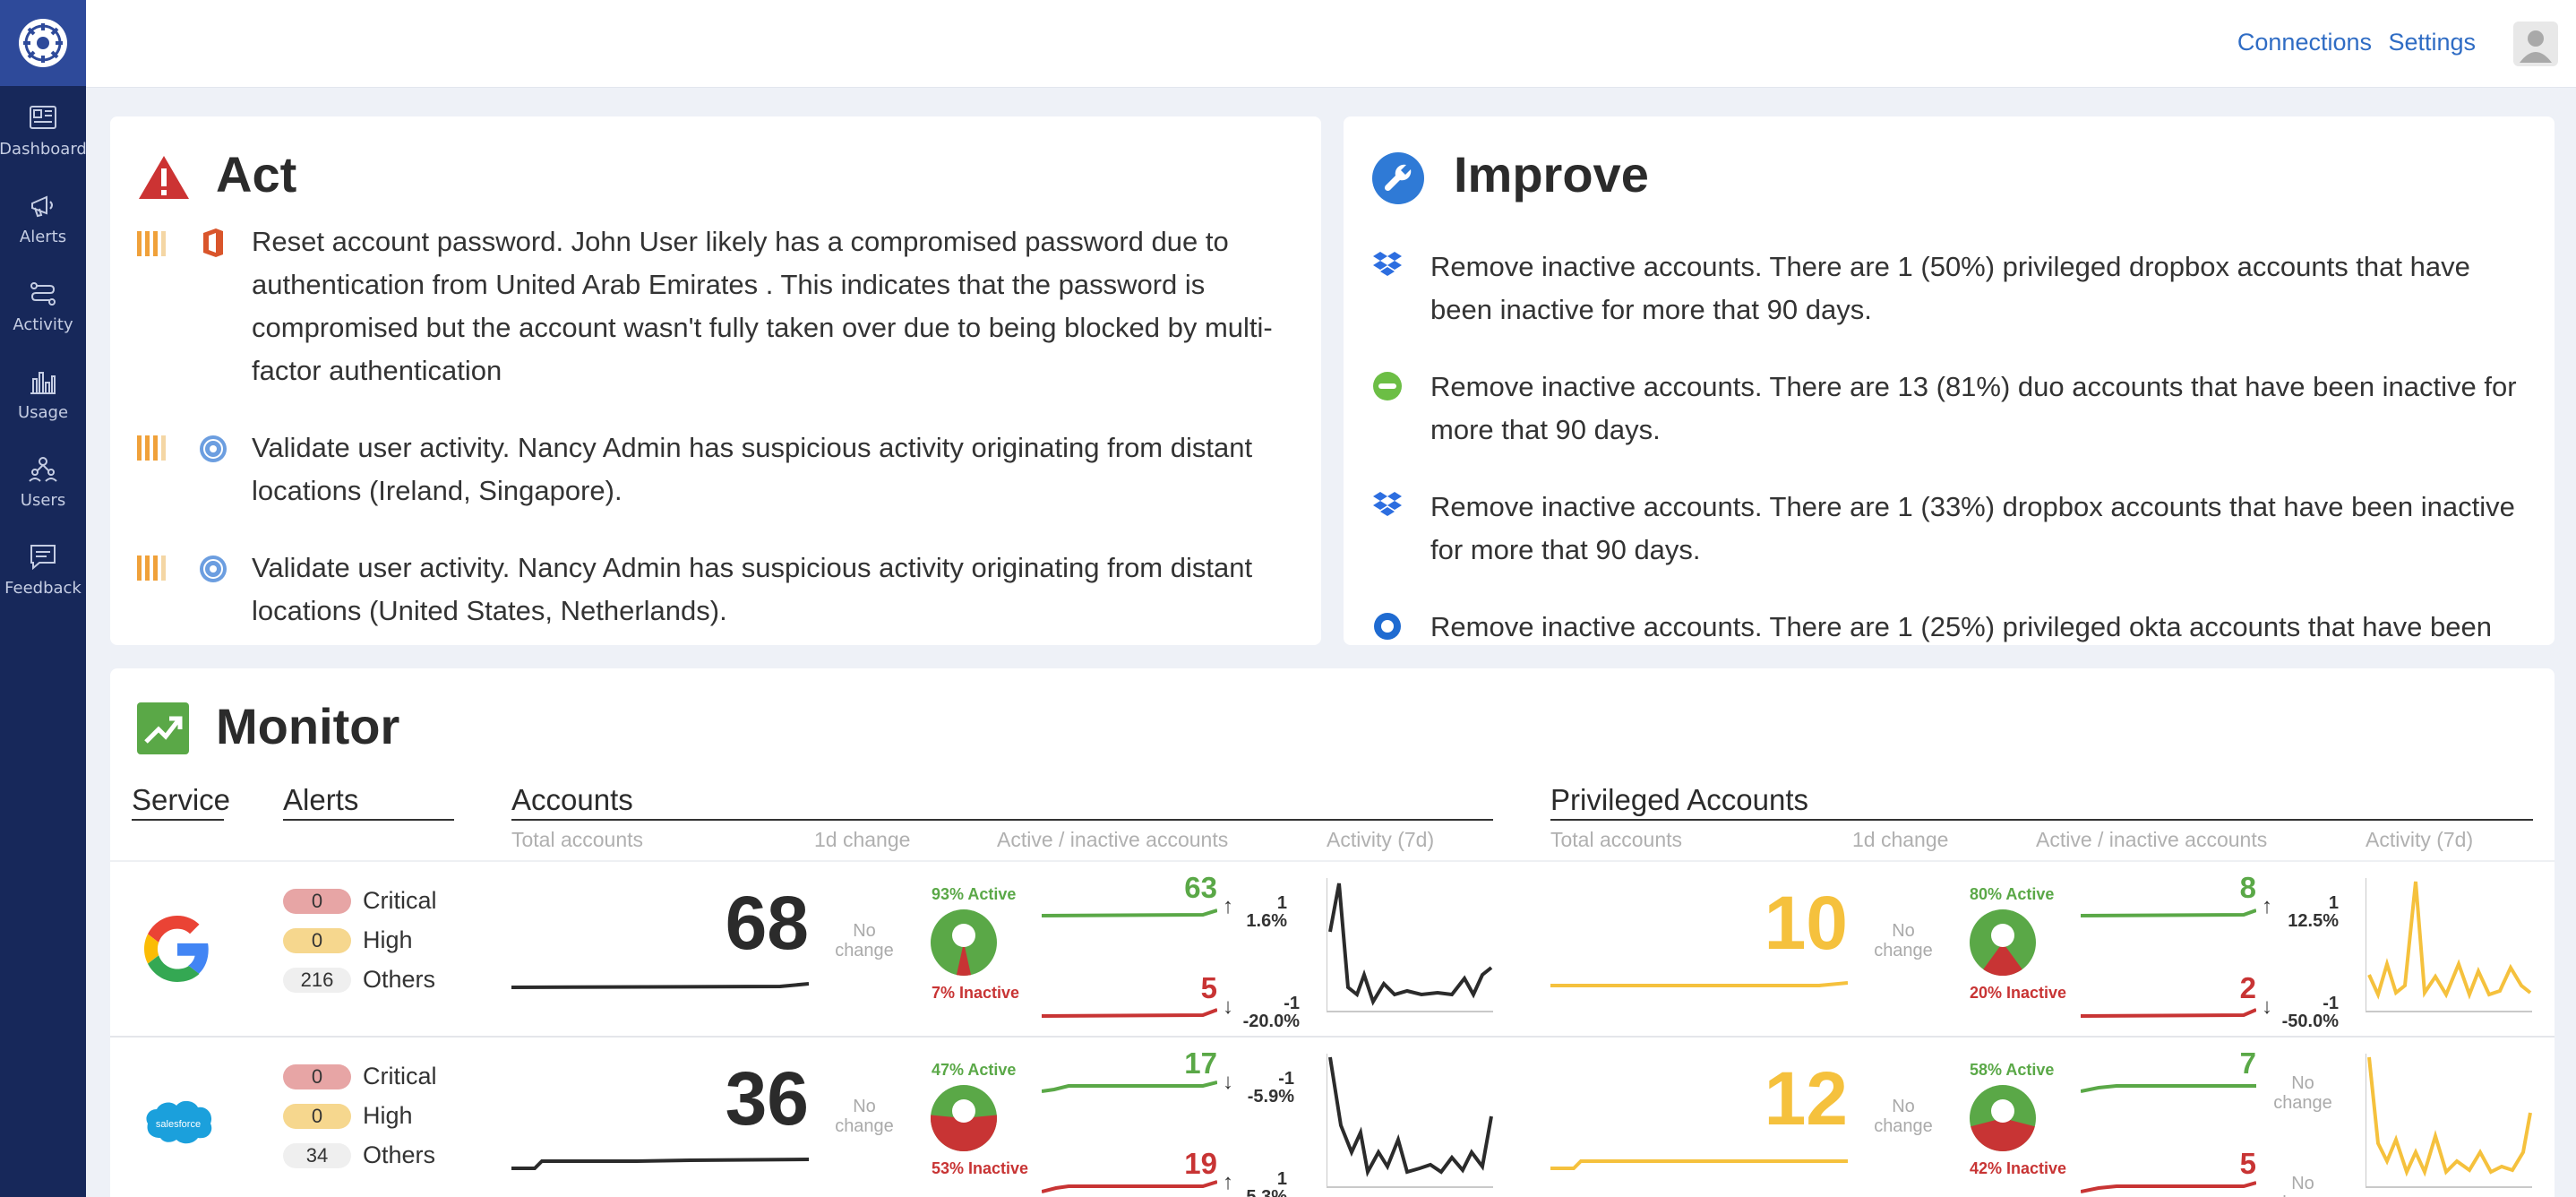  I want to click on active-delta: ↑ 1 1.6%, so click(1255, 912).